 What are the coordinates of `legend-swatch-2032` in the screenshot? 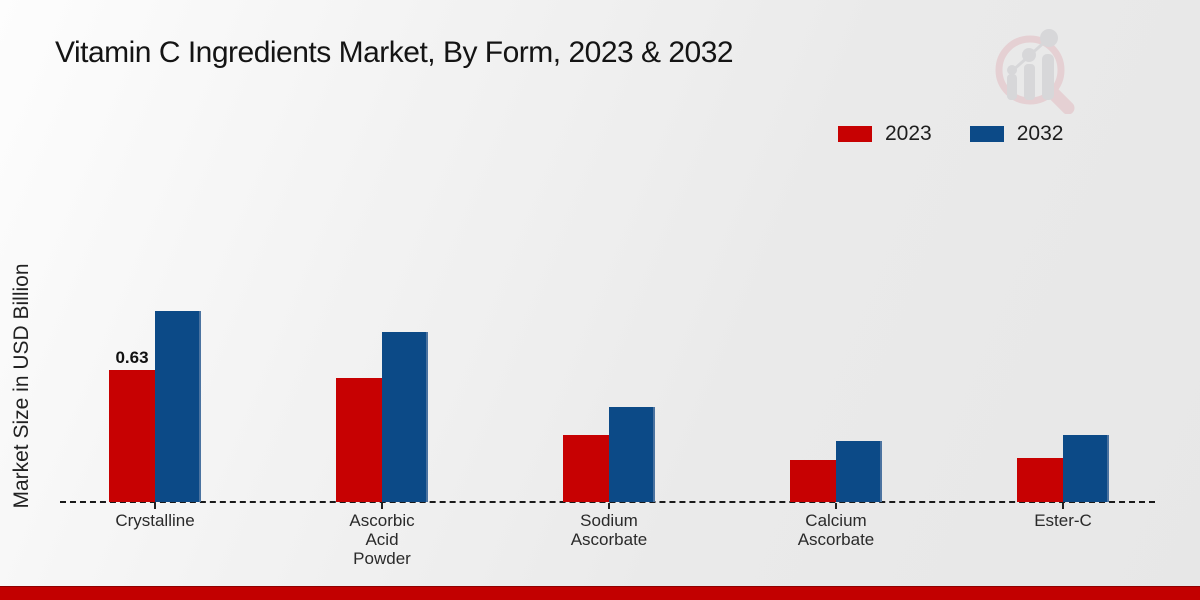 It's located at (986, 134).